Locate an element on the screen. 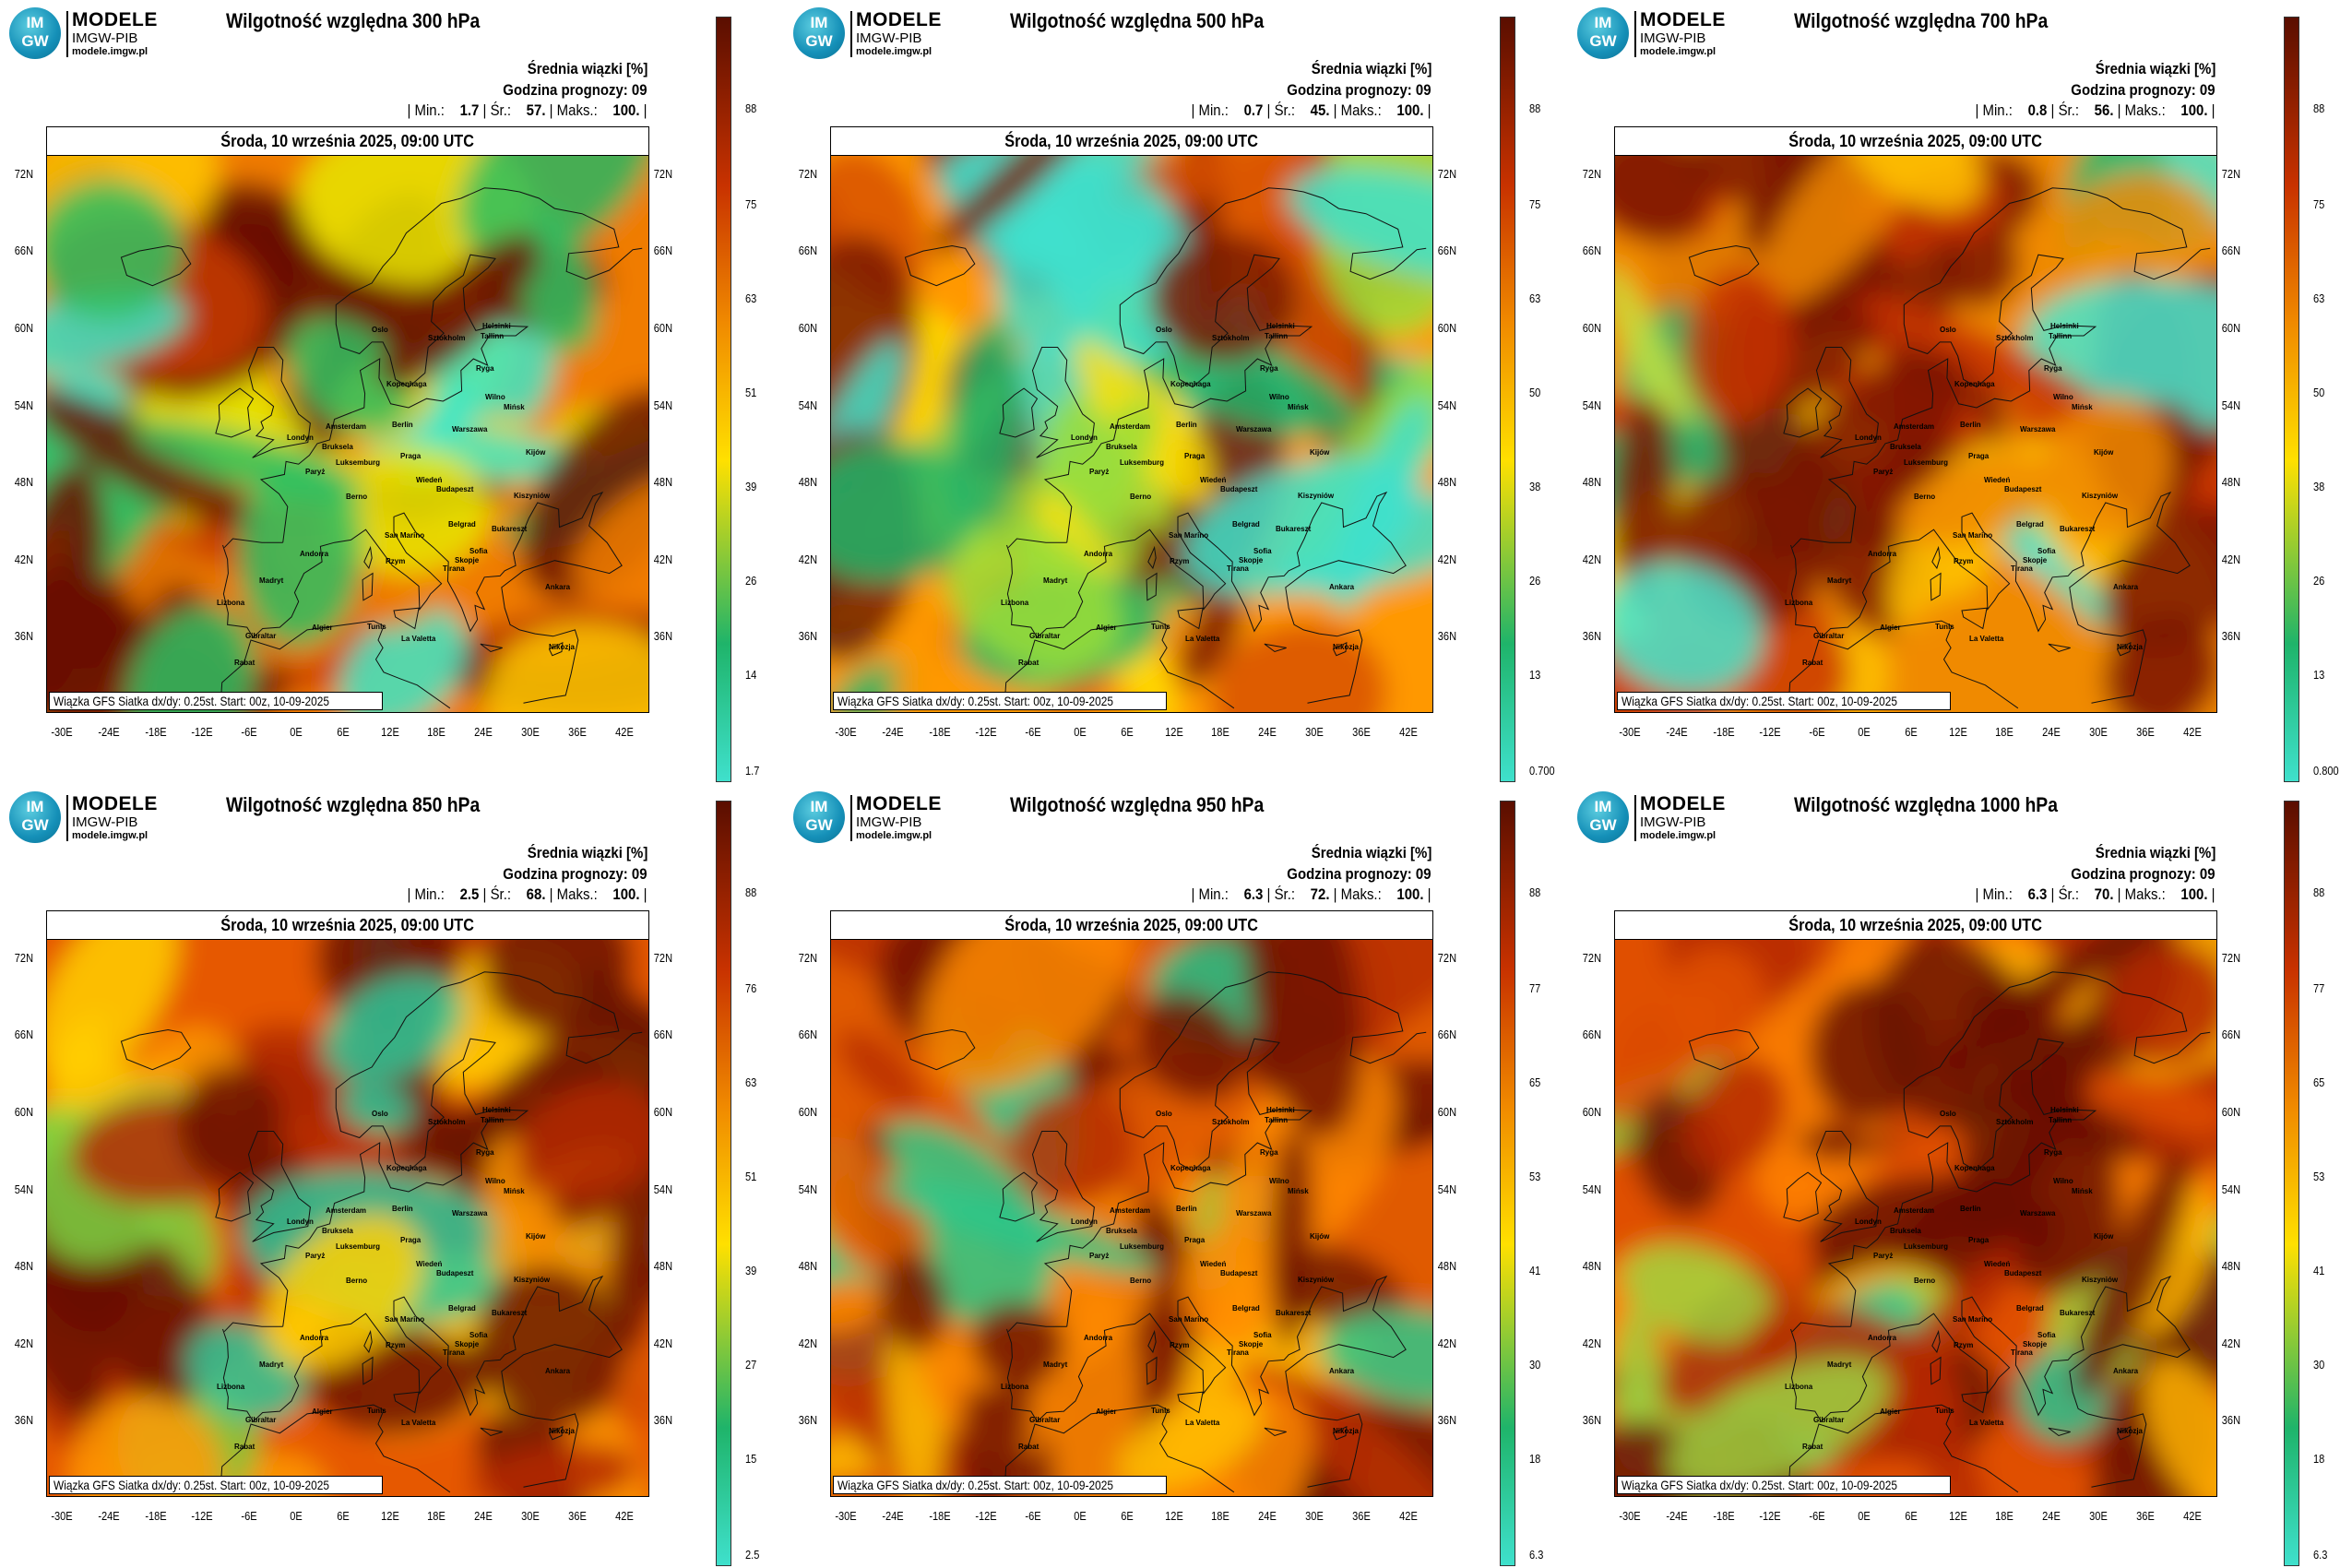 The image size is (2352, 1568). colorbar-tick: 13 is located at coordinates (2319, 675).